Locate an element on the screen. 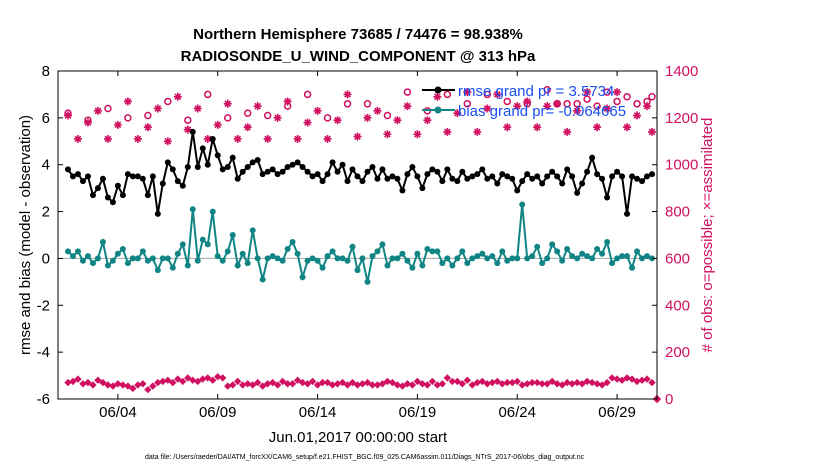 This screenshot has width=830, height=470. x-tick-label: 06/14 is located at coordinates (318, 412).